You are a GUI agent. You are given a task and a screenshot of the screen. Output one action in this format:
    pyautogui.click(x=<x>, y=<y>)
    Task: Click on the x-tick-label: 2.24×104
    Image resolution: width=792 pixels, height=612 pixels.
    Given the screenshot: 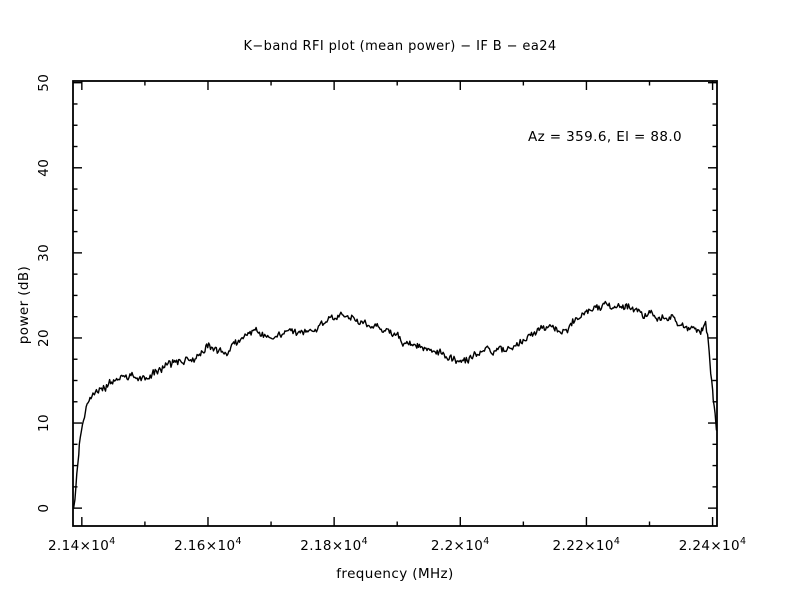 What is the action you would take?
    pyautogui.click(x=713, y=545)
    